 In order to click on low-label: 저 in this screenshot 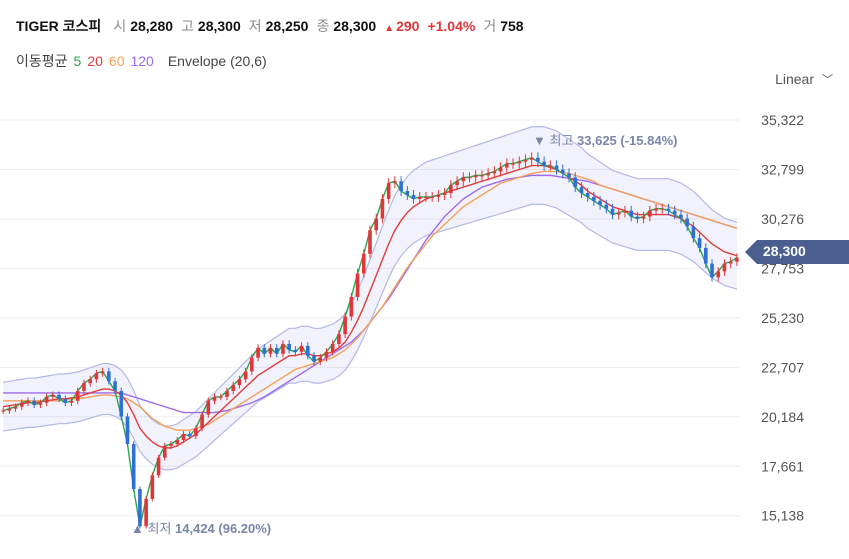, I will do `click(255, 26)`.